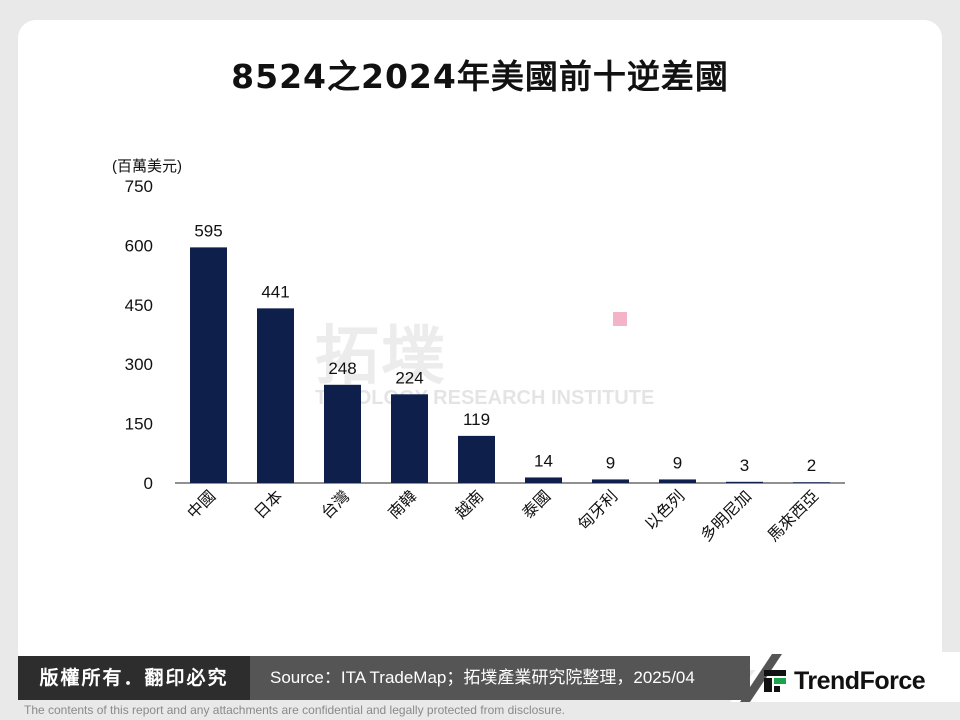 The width and height of the screenshot is (960, 720). What do you see at coordinates (469, 504) in the screenshot?
I see `x-tick-label: 越南` at bounding box center [469, 504].